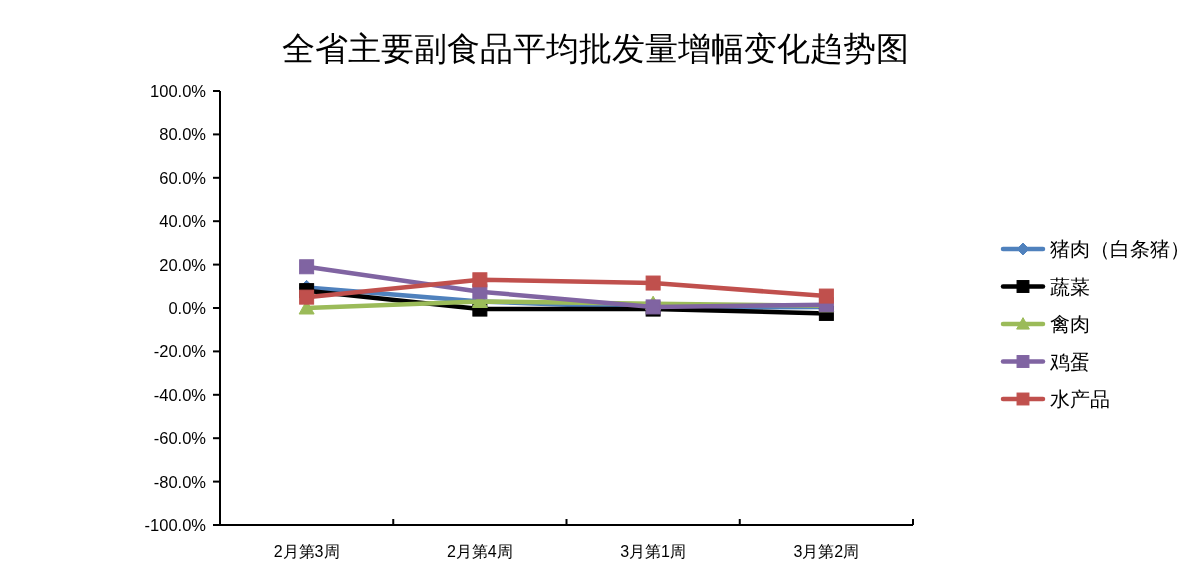  Describe the element at coordinates (826, 551) in the screenshot. I see `x-tick-label: 3月第2周` at that location.